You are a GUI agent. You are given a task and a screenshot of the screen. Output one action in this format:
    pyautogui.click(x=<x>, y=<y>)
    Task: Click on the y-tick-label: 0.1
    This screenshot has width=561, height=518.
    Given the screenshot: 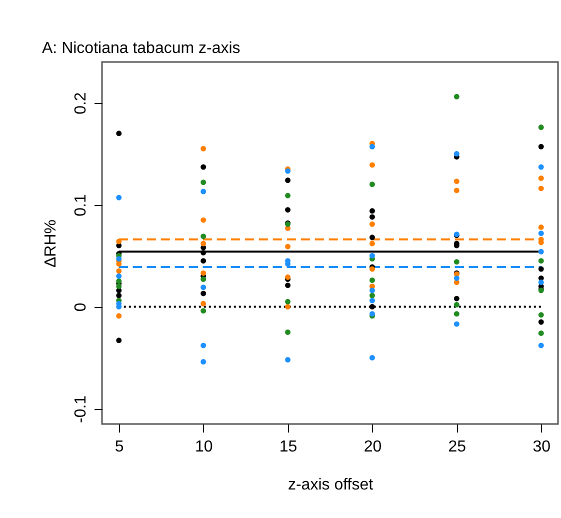 What is the action you would take?
    pyautogui.click(x=81, y=205)
    